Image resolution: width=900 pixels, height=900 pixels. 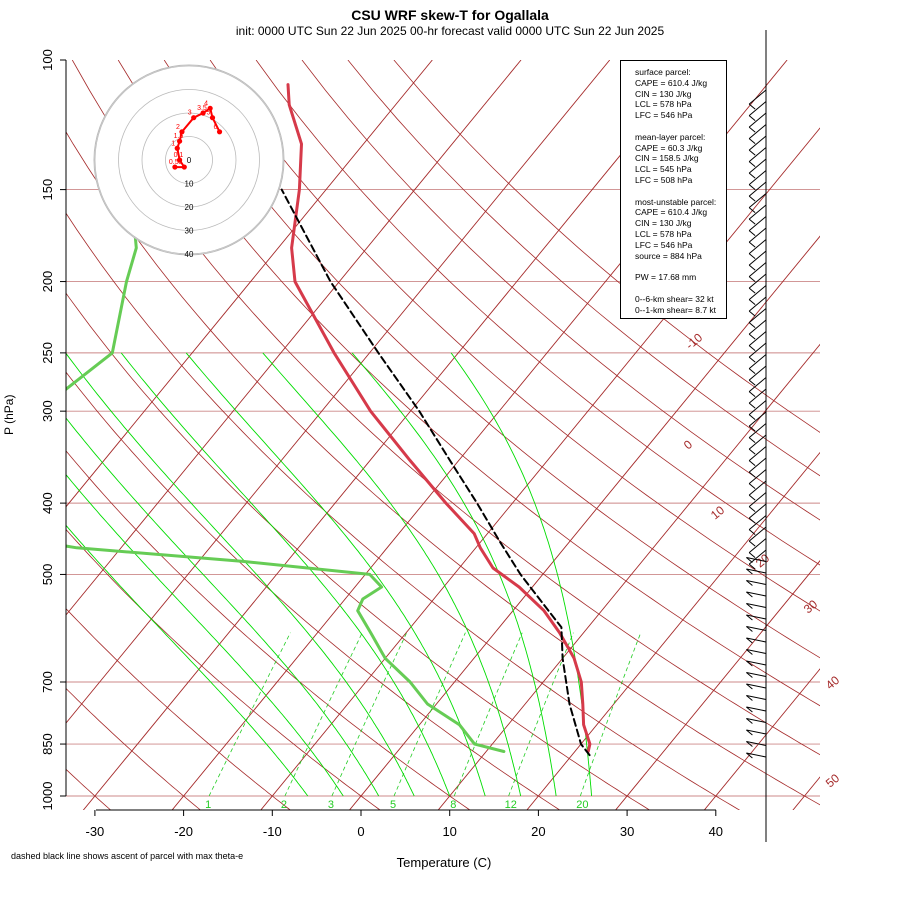 I want to click on mixing-ratio-label: 20, so click(x=582, y=805).